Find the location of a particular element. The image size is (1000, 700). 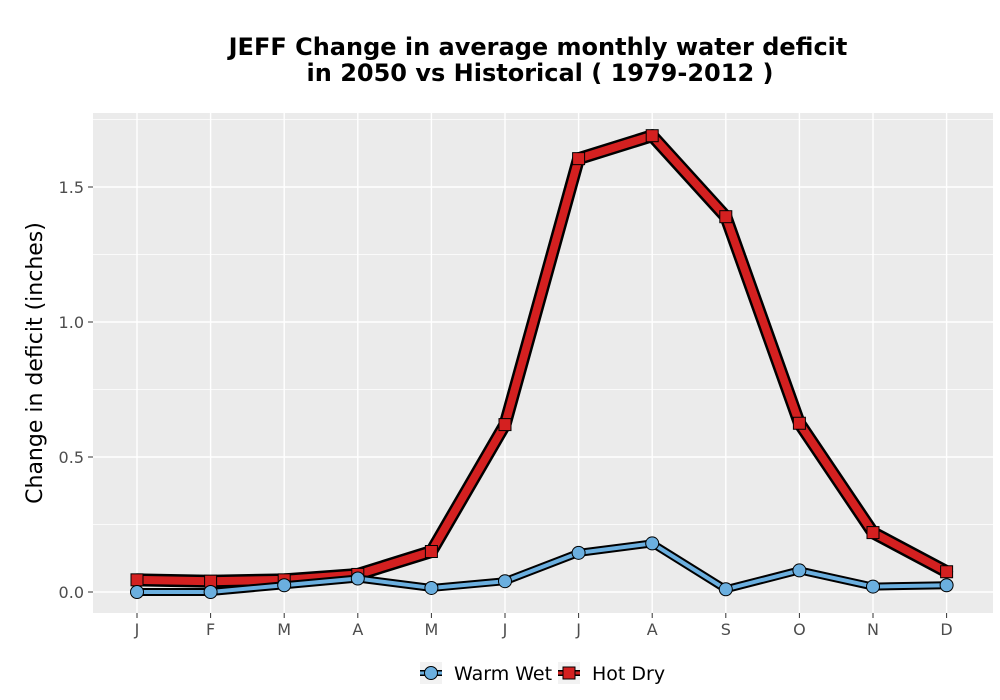

chart-subtitle: in 2050 vs Historical ( 1979-2012 ) is located at coordinates (540, 73).